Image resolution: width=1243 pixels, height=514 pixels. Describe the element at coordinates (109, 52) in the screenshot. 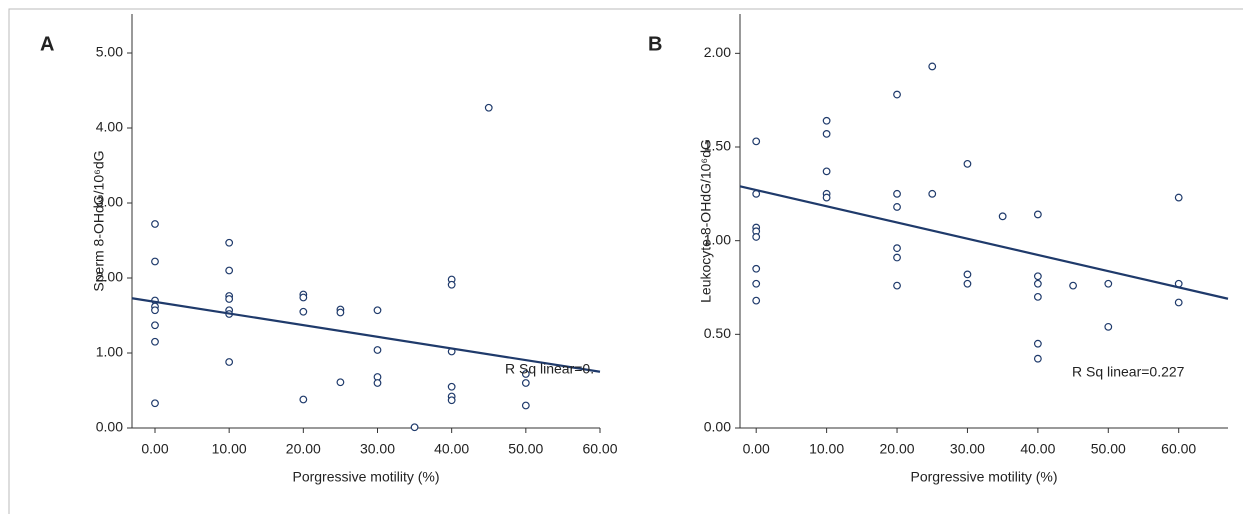

I see `y-tick-label: 5.00` at that location.